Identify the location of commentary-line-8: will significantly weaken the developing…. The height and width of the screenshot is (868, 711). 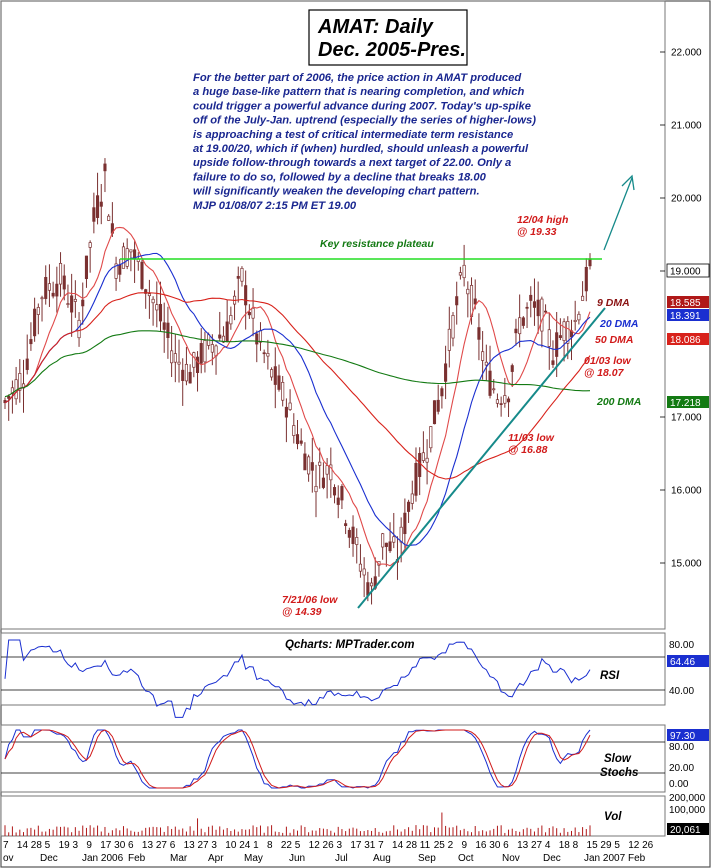
(336, 192).